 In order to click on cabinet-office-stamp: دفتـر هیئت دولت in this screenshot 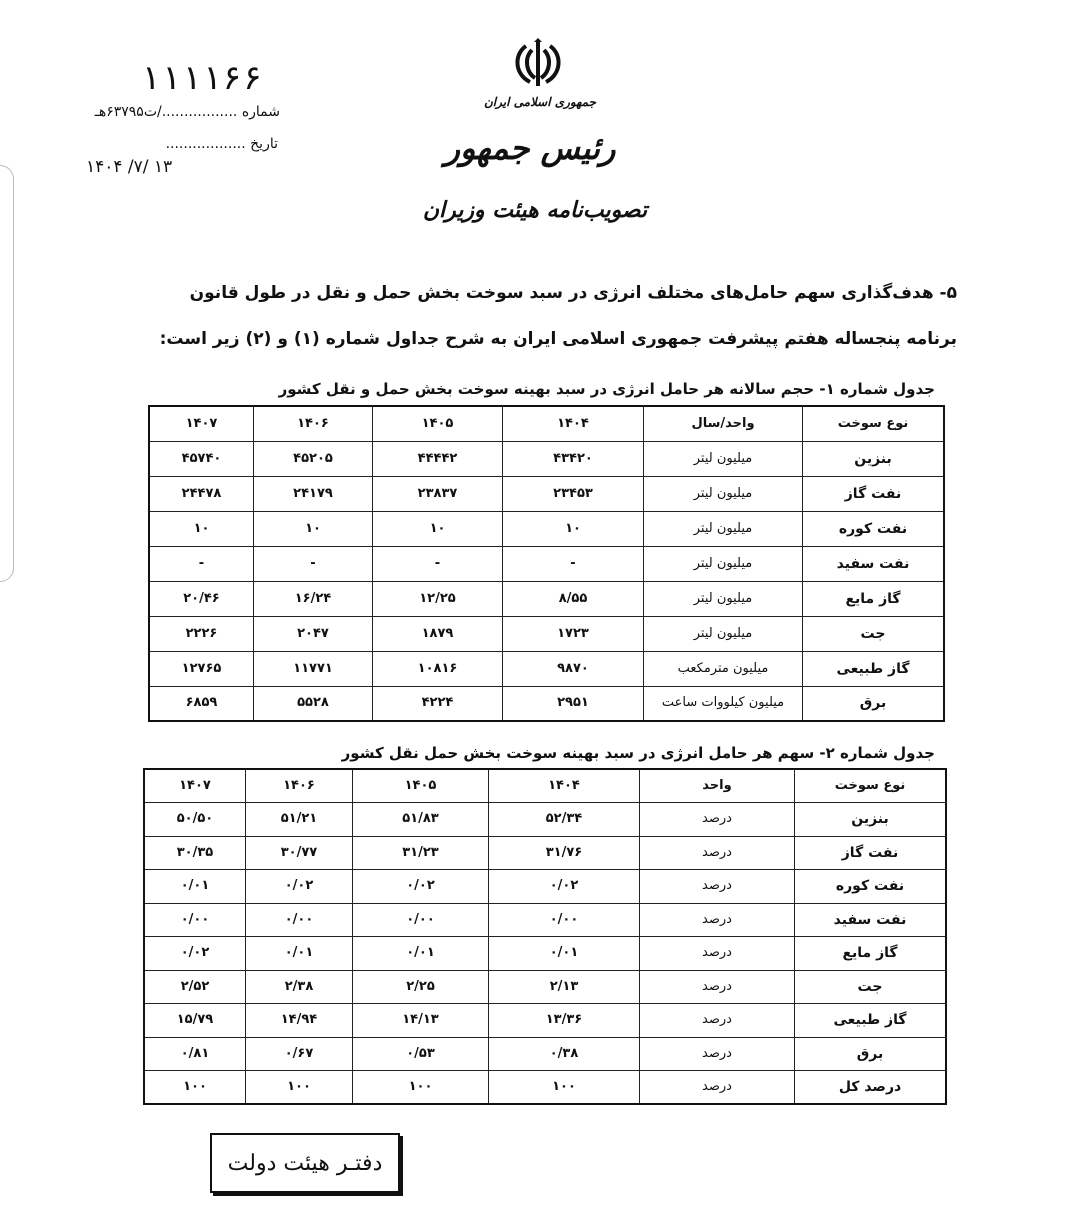, I will do `click(305, 1163)`.